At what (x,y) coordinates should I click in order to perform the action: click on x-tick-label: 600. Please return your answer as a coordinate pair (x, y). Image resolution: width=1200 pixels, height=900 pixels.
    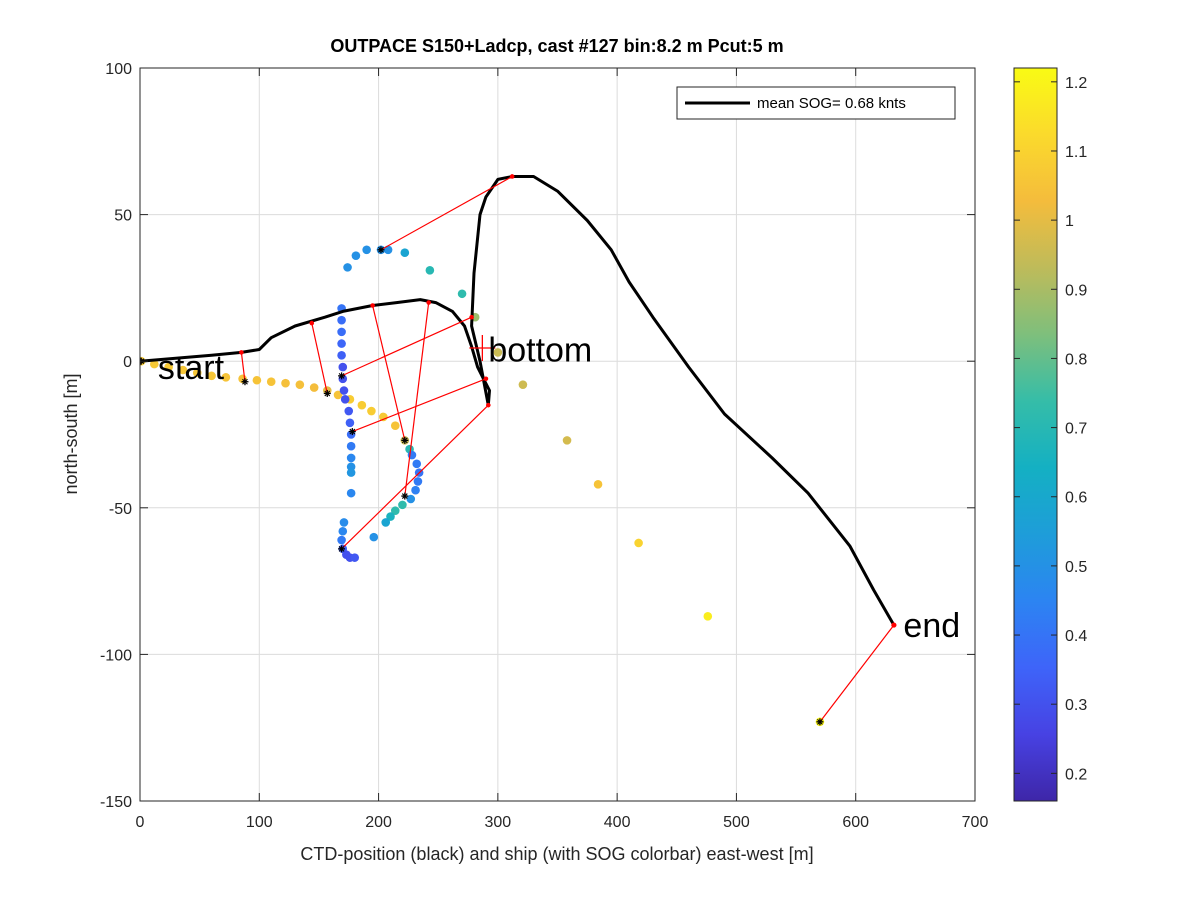
    Looking at the image, I should click on (855, 822).